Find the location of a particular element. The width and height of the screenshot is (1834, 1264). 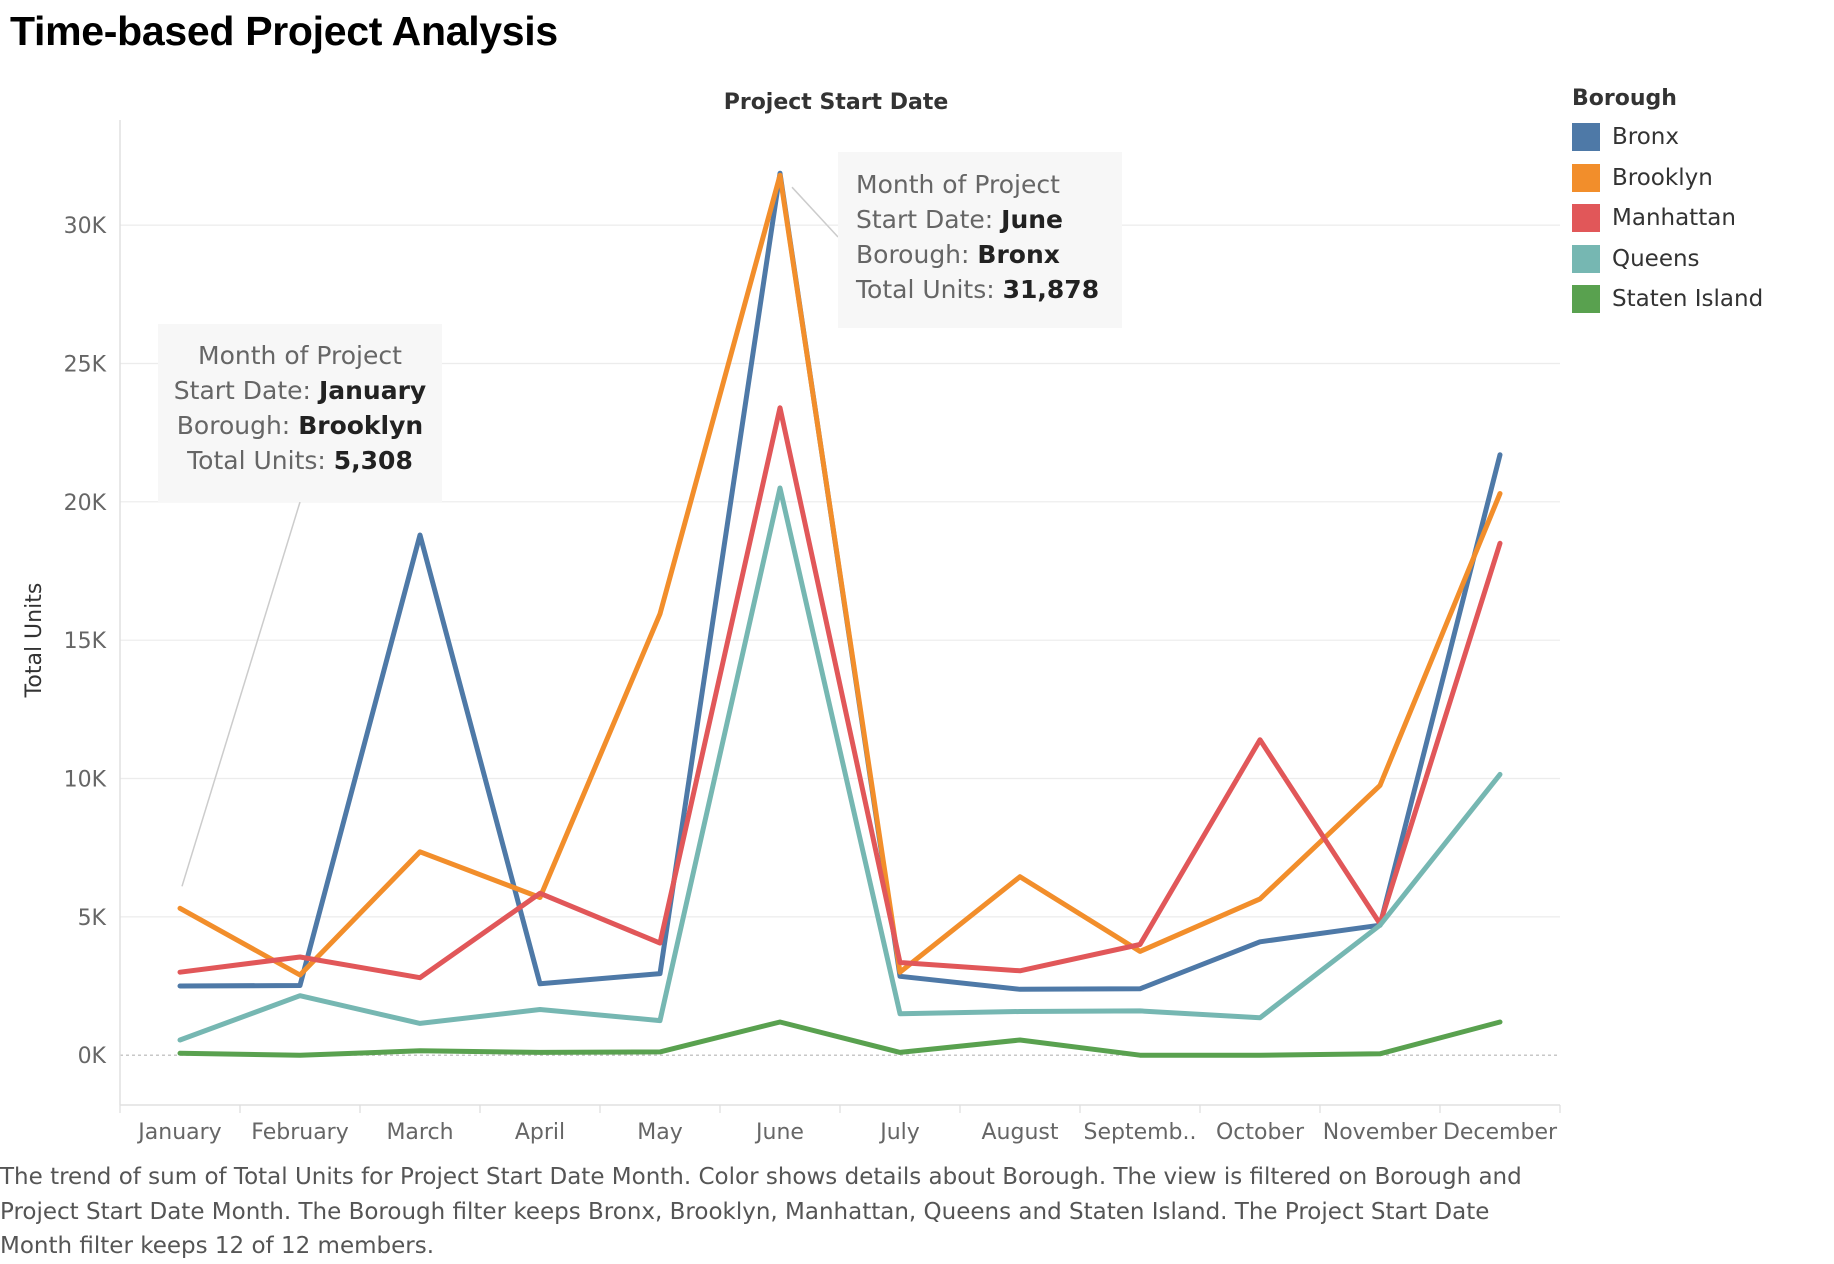

x-tick-label: July is located at coordinates (899, 1132).